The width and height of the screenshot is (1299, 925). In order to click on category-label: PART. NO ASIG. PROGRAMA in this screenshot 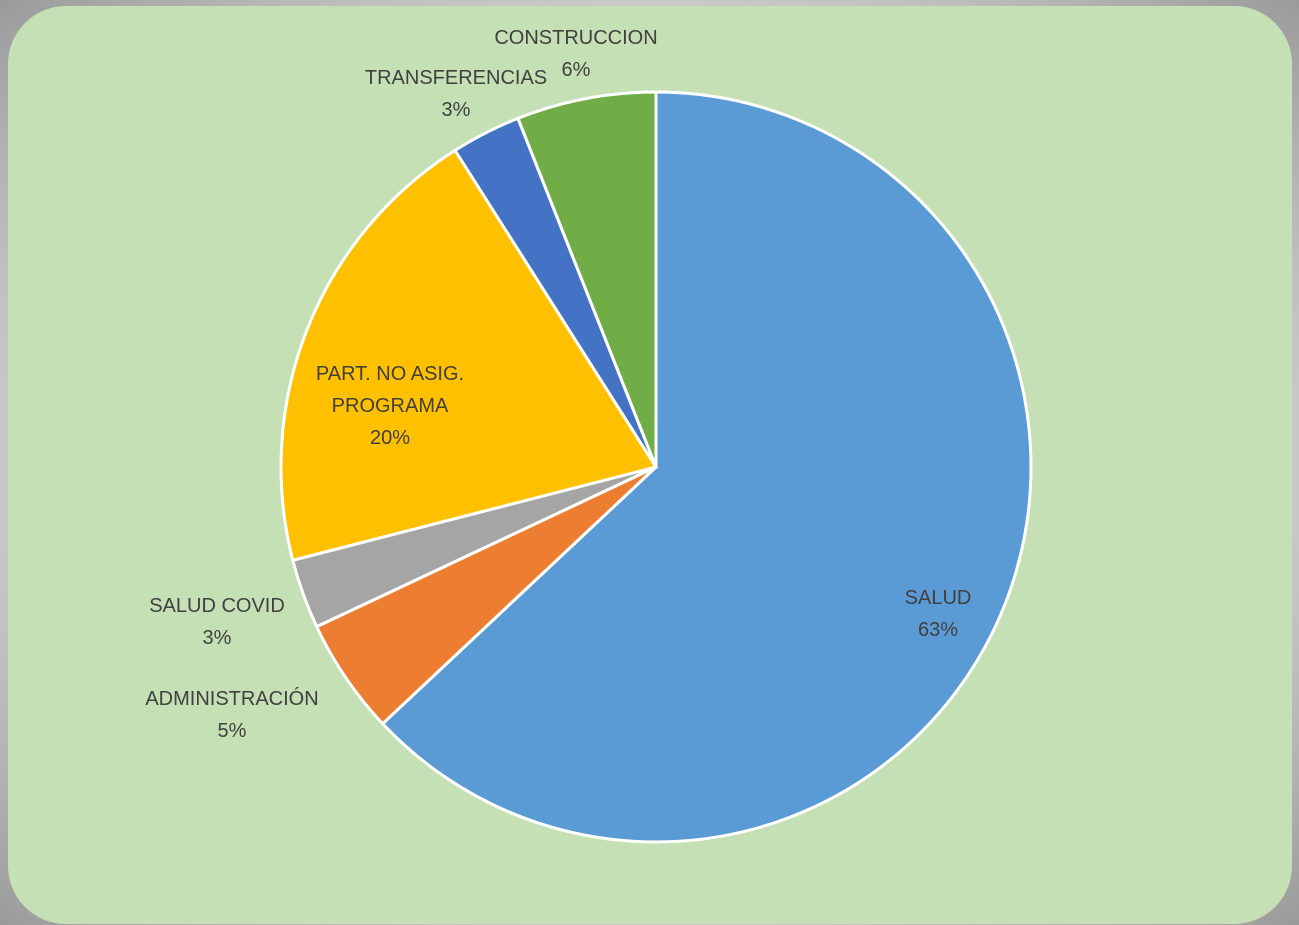, I will do `click(390, 390)`.